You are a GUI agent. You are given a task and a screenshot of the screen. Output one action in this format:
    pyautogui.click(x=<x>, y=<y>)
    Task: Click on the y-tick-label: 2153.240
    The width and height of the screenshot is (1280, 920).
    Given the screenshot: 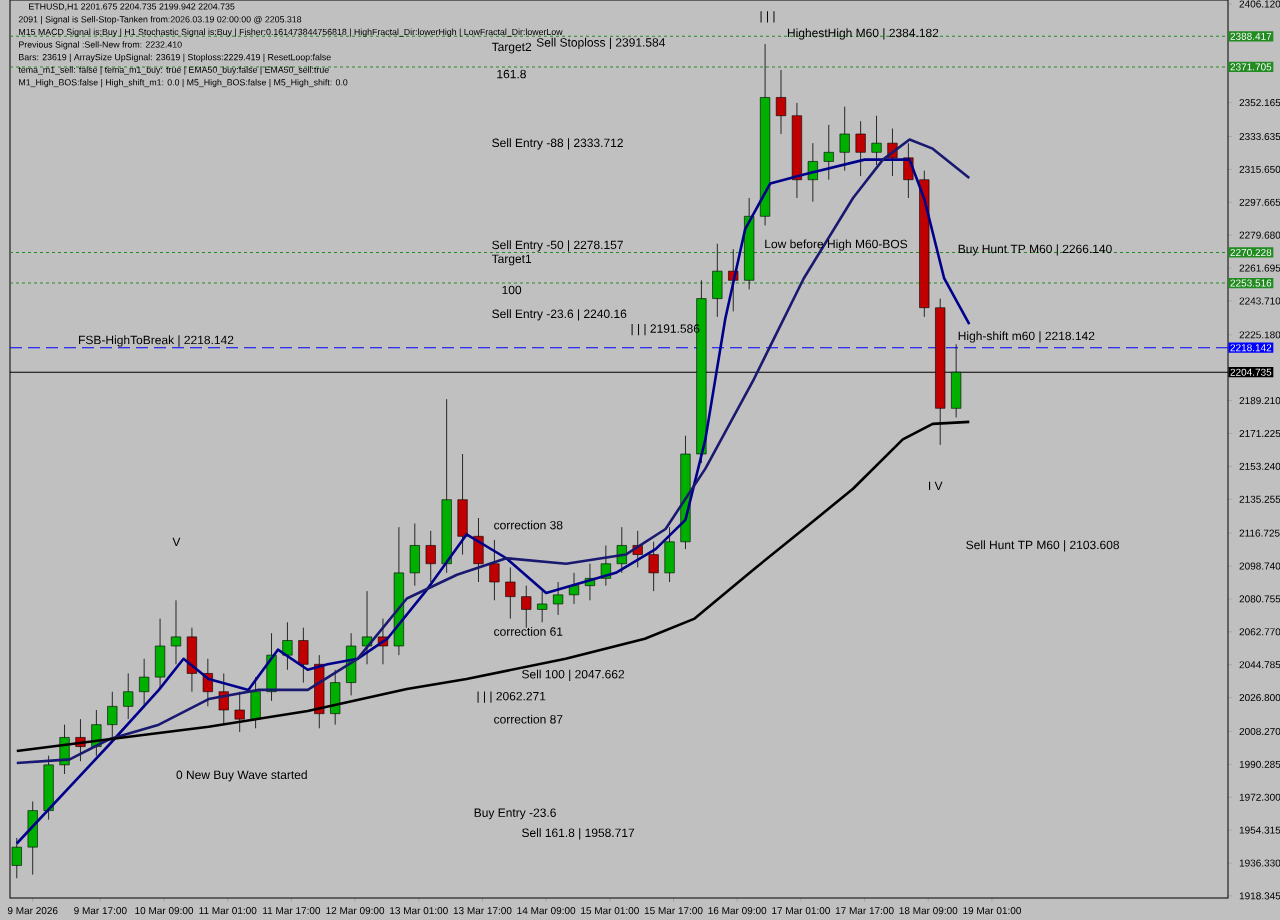 What is the action you would take?
    pyautogui.click(x=1259, y=466)
    